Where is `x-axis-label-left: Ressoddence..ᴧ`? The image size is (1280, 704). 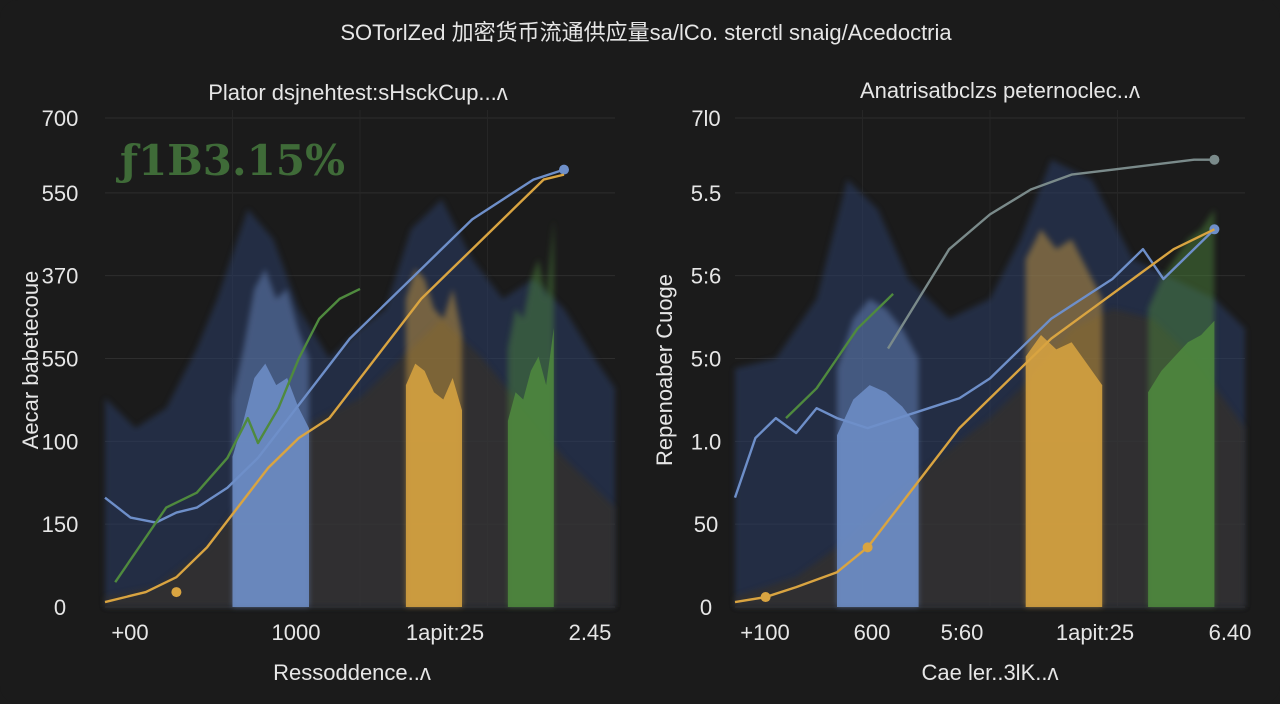 x-axis-label-left: Ressoddence..ᴧ is located at coordinates (352, 672).